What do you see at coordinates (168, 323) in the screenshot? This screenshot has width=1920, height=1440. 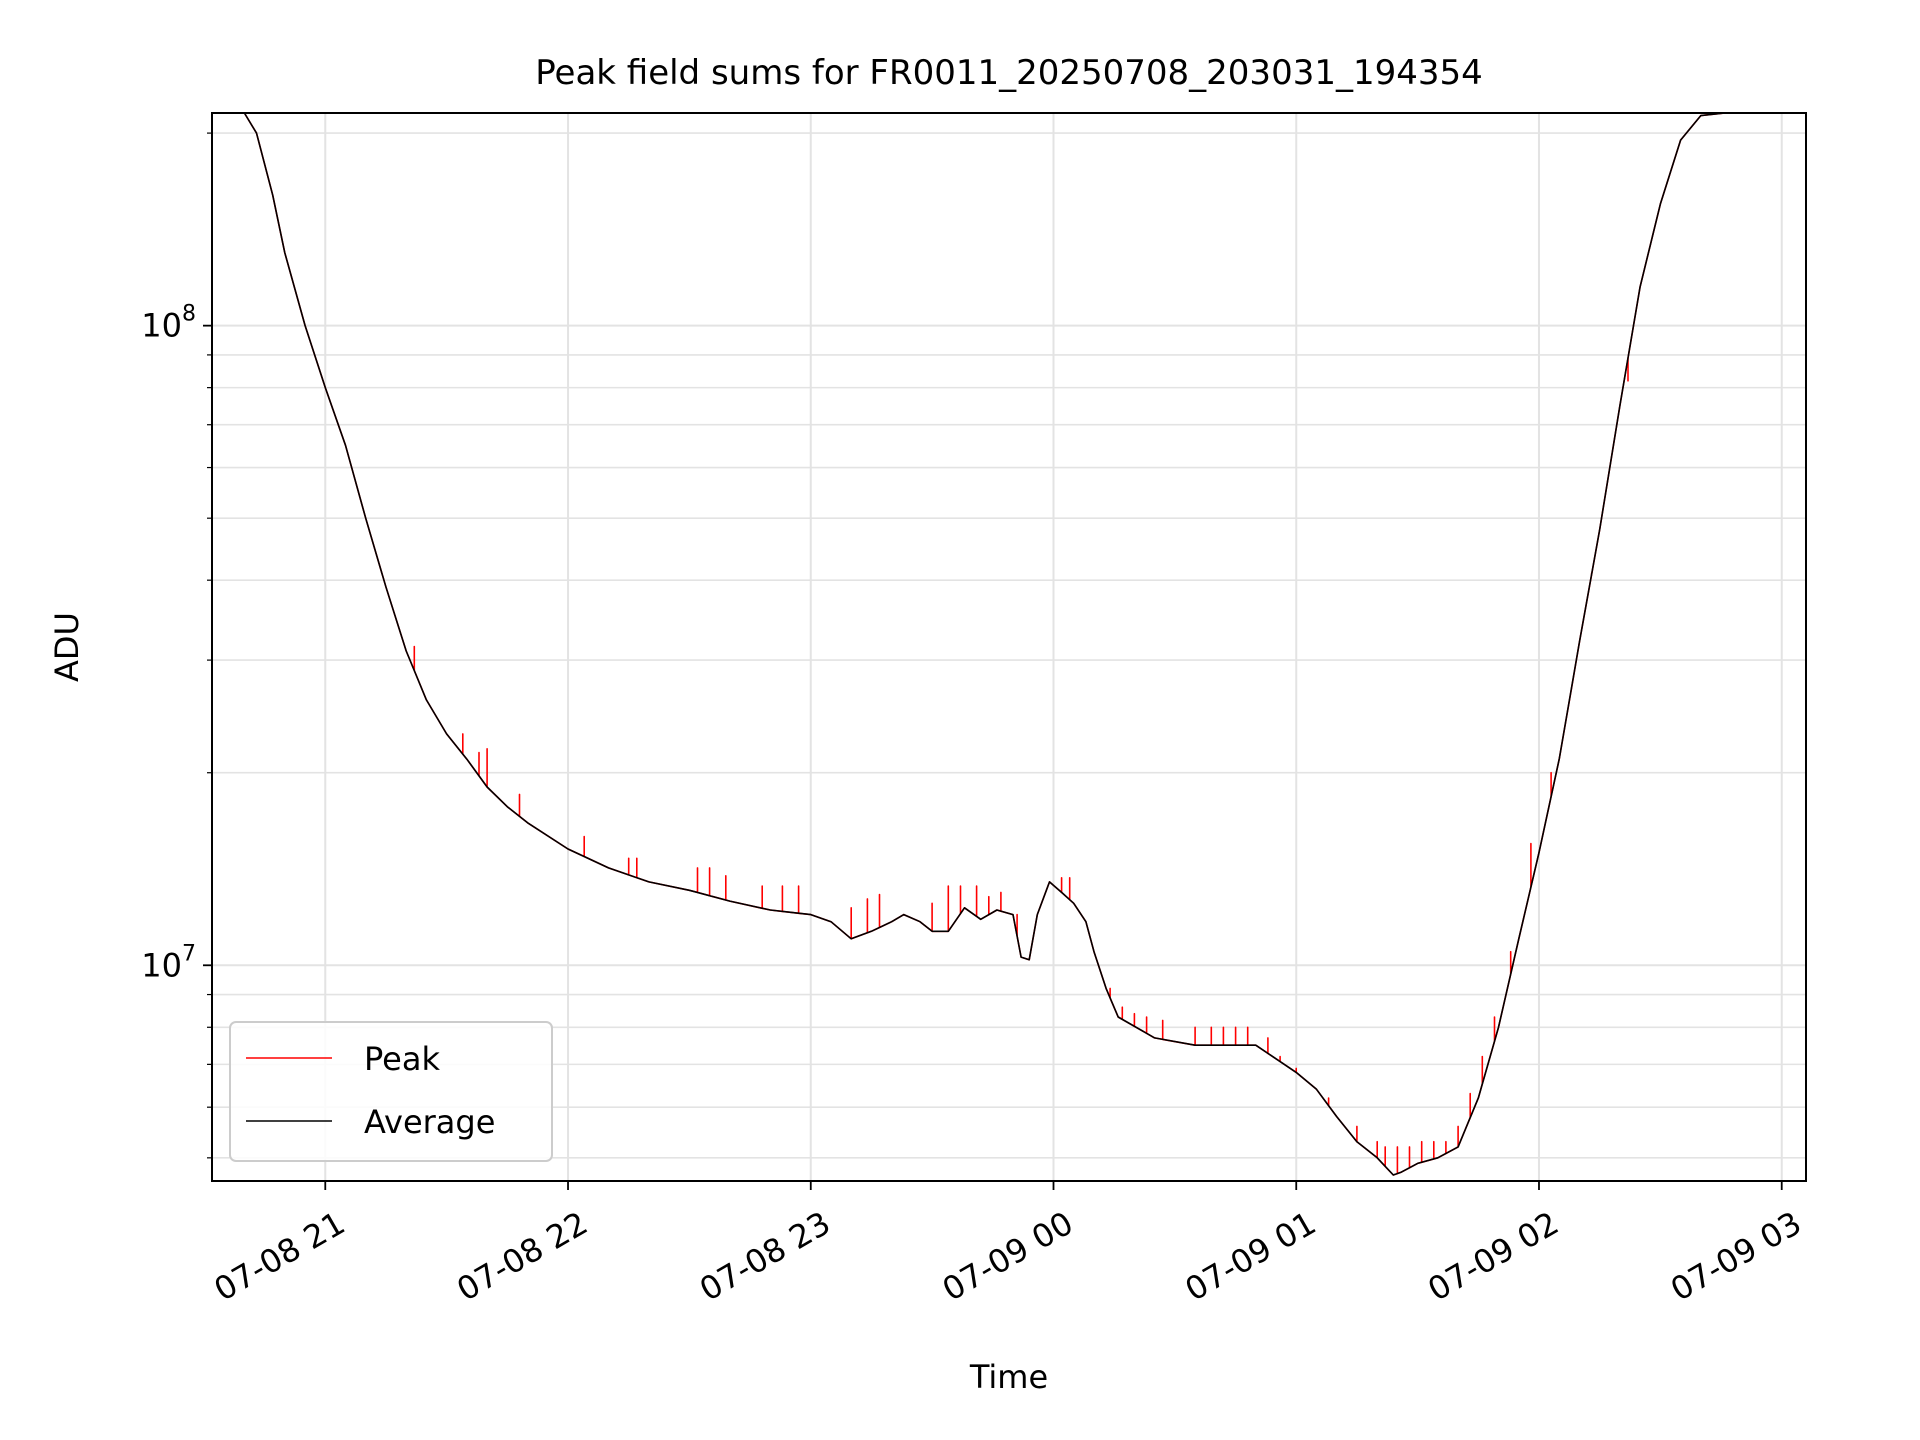 I see `y-tick-label: 10⁸` at bounding box center [168, 323].